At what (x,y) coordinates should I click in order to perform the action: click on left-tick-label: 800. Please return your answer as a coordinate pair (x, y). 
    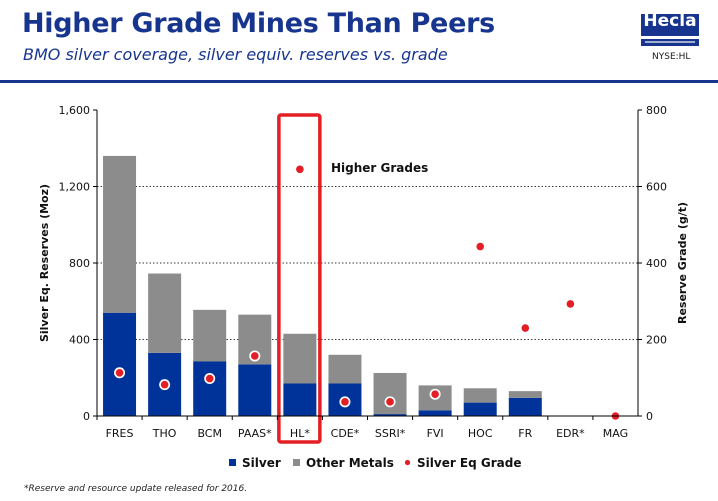
    Looking at the image, I should click on (79, 263).